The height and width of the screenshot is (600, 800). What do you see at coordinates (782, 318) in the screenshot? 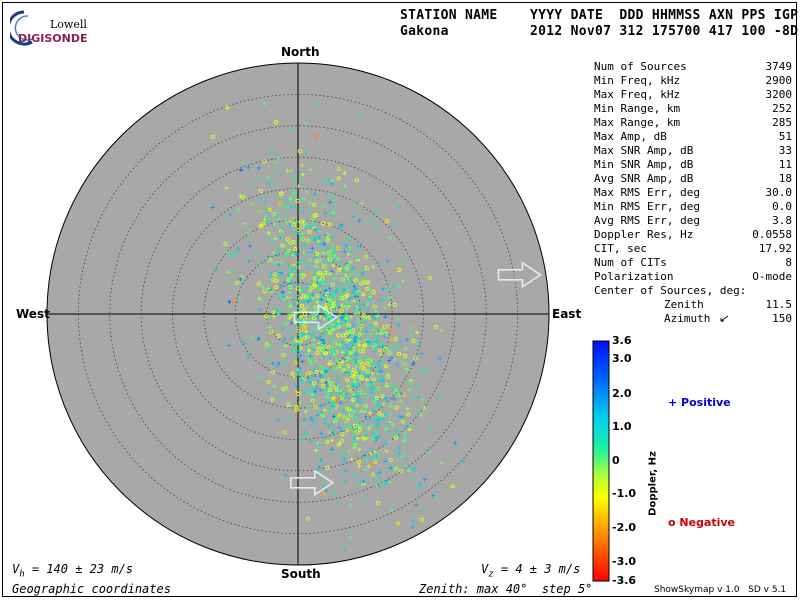
I see `center-azimuth-value: 150` at bounding box center [782, 318].